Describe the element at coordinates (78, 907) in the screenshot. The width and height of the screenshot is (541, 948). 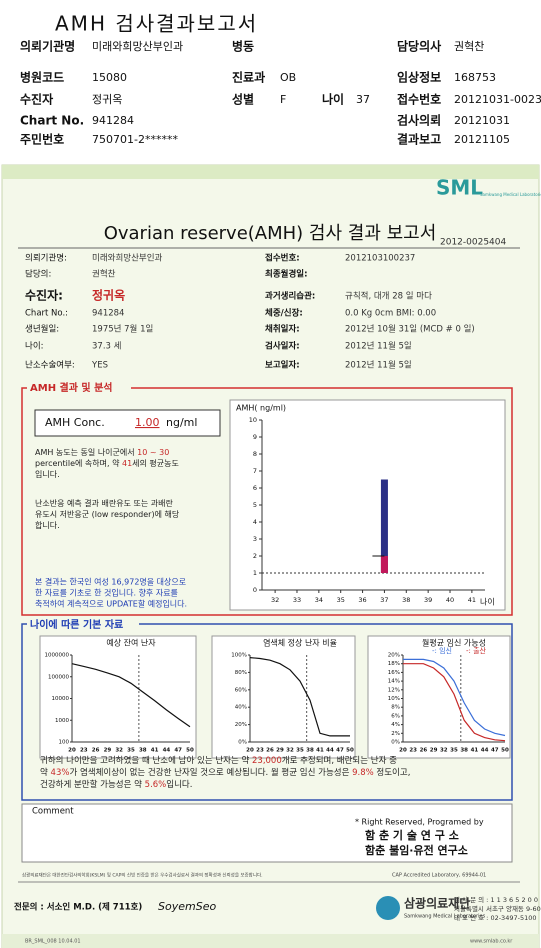
I see `doctor: 전문의 : 서소인 M.D. (제 711호)` at that location.